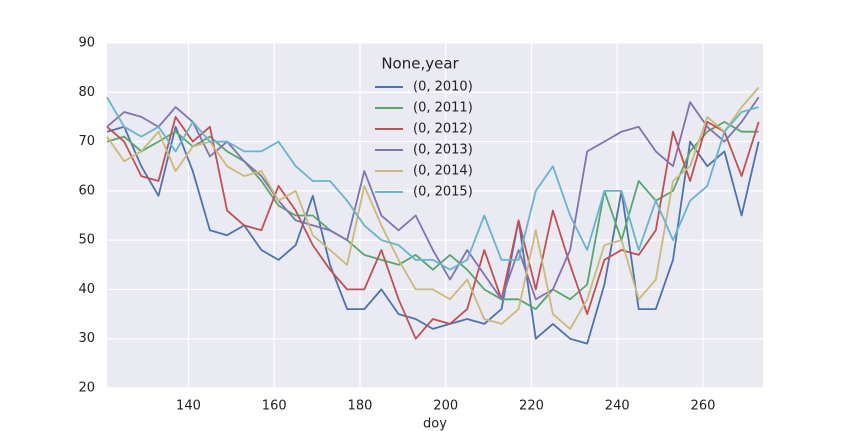 This screenshot has width=848, height=431. Describe the element at coordinates (445, 406) in the screenshot. I see `x-tick-label: 200` at that location.